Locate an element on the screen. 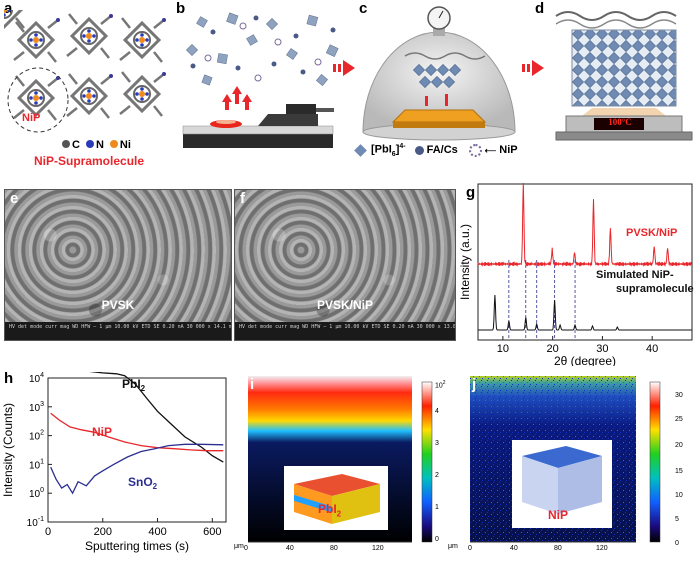 This screenshot has height=561, width=700. y-tick-label: 10⁰ is located at coordinates (36, 493).